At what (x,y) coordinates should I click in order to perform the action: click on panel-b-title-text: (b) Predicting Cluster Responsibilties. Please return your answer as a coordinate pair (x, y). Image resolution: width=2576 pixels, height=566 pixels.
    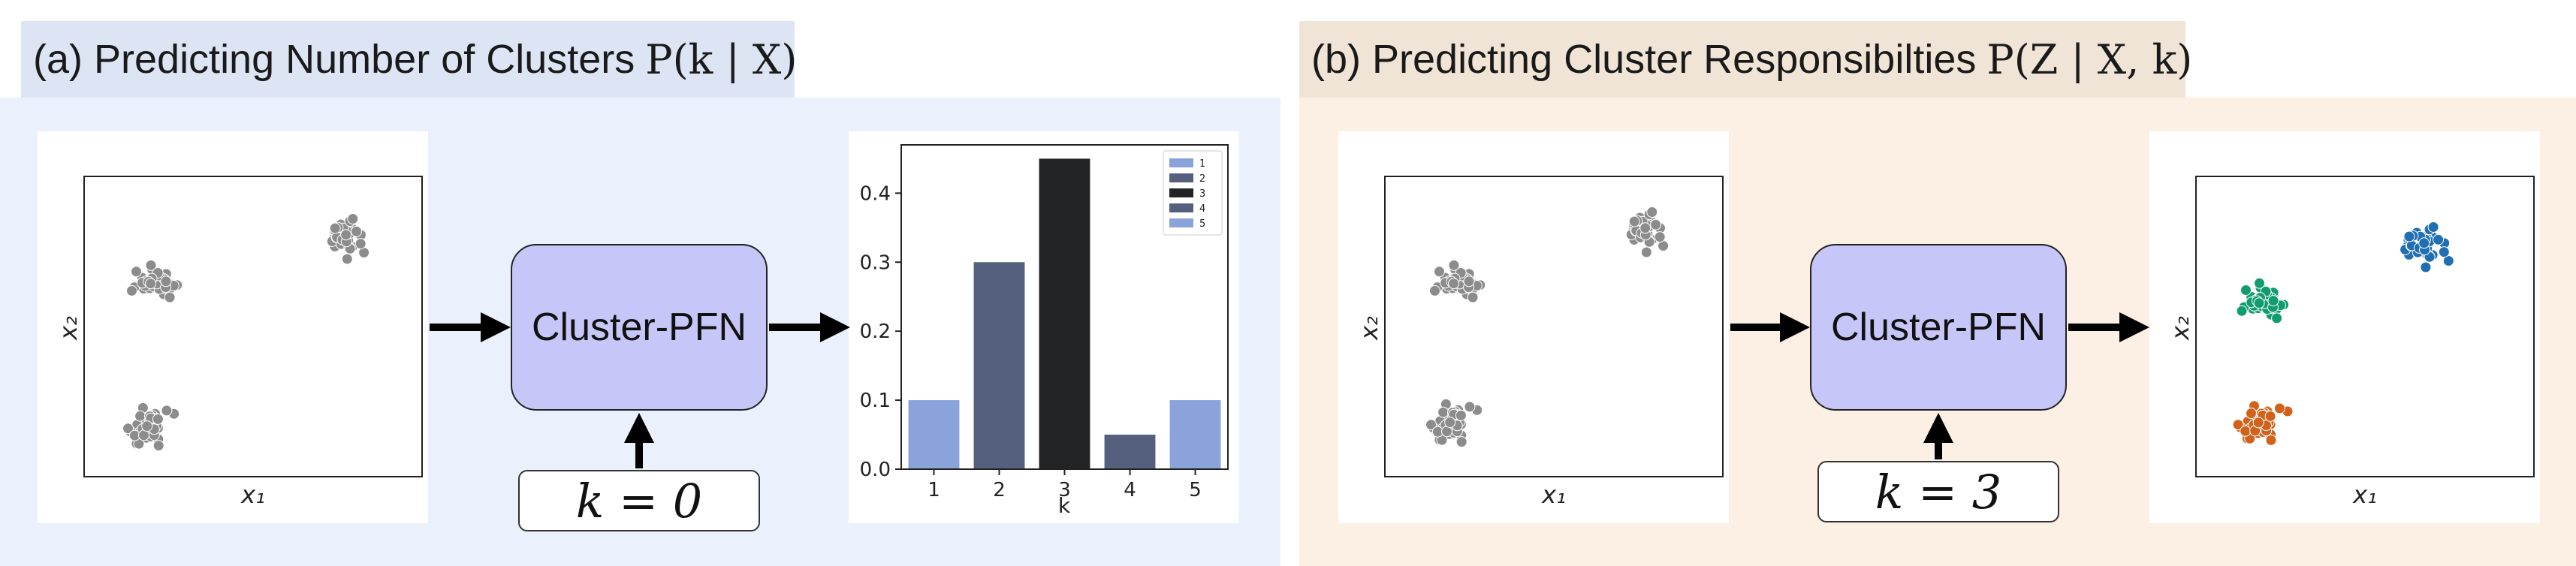
    Looking at the image, I should click on (1644, 59).